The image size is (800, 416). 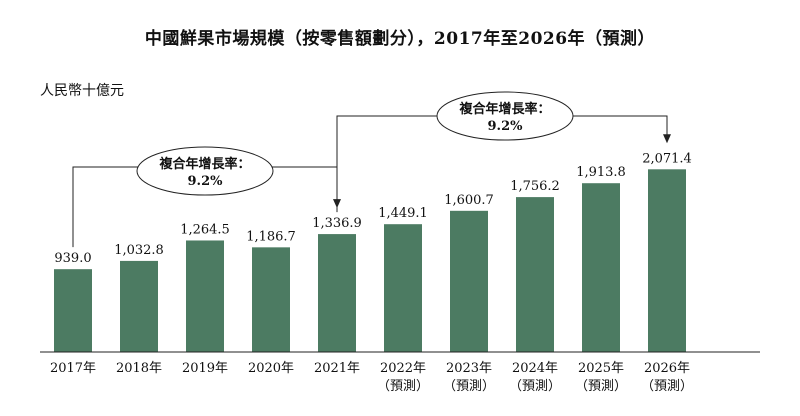 What do you see at coordinates (206, 181) in the screenshot?
I see `cagr-value-1: 9.2%` at bounding box center [206, 181].